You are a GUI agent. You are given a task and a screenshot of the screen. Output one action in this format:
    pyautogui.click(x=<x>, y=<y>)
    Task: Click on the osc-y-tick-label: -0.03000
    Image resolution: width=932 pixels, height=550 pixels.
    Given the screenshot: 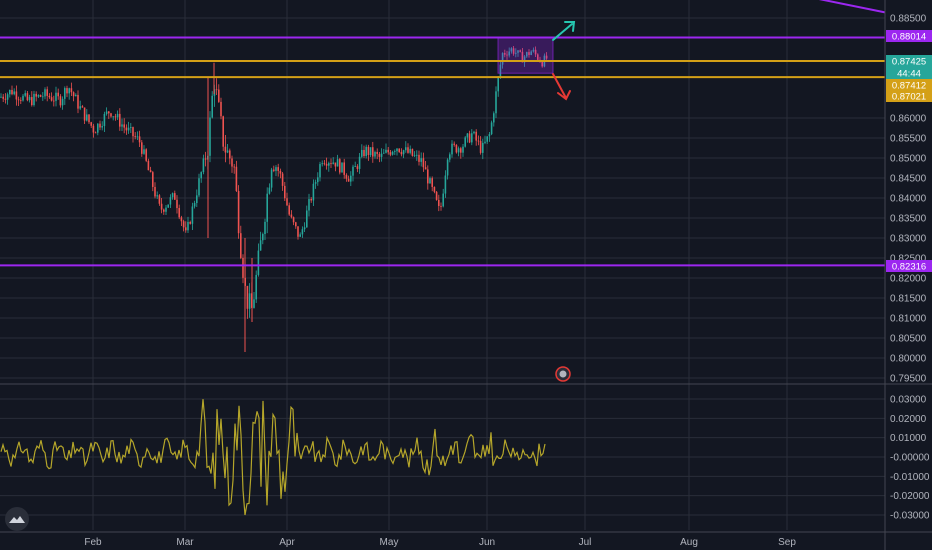 What is the action you would take?
    pyautogui.click(x=910, y=516)
    